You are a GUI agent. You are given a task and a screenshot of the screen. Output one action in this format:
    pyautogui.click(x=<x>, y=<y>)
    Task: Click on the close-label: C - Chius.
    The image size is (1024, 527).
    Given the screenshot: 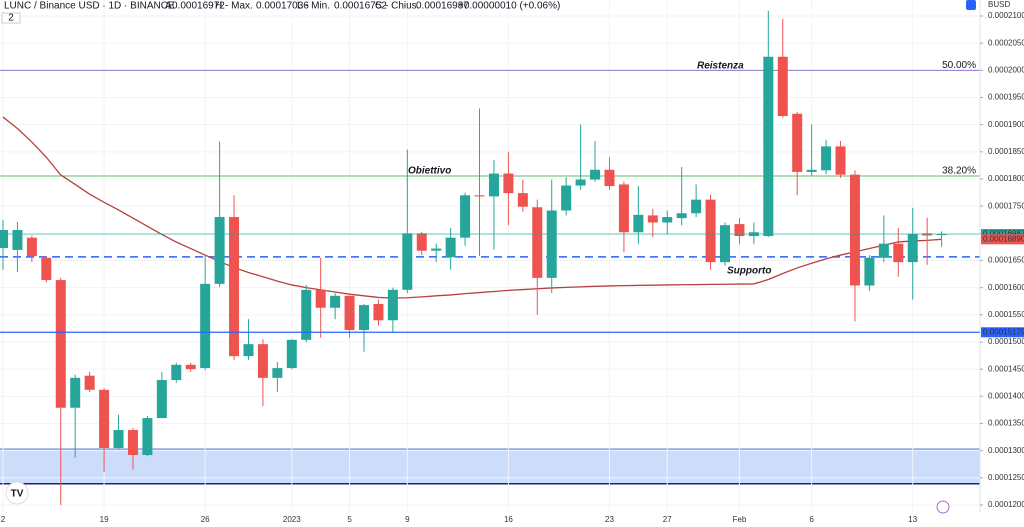 What is the action you would take?
    pyautogui.click(x=397, y=6)
    